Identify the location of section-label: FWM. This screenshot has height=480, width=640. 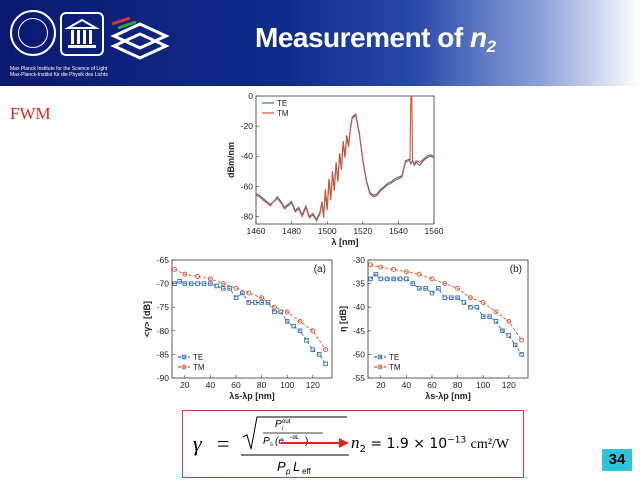
(30, 113).